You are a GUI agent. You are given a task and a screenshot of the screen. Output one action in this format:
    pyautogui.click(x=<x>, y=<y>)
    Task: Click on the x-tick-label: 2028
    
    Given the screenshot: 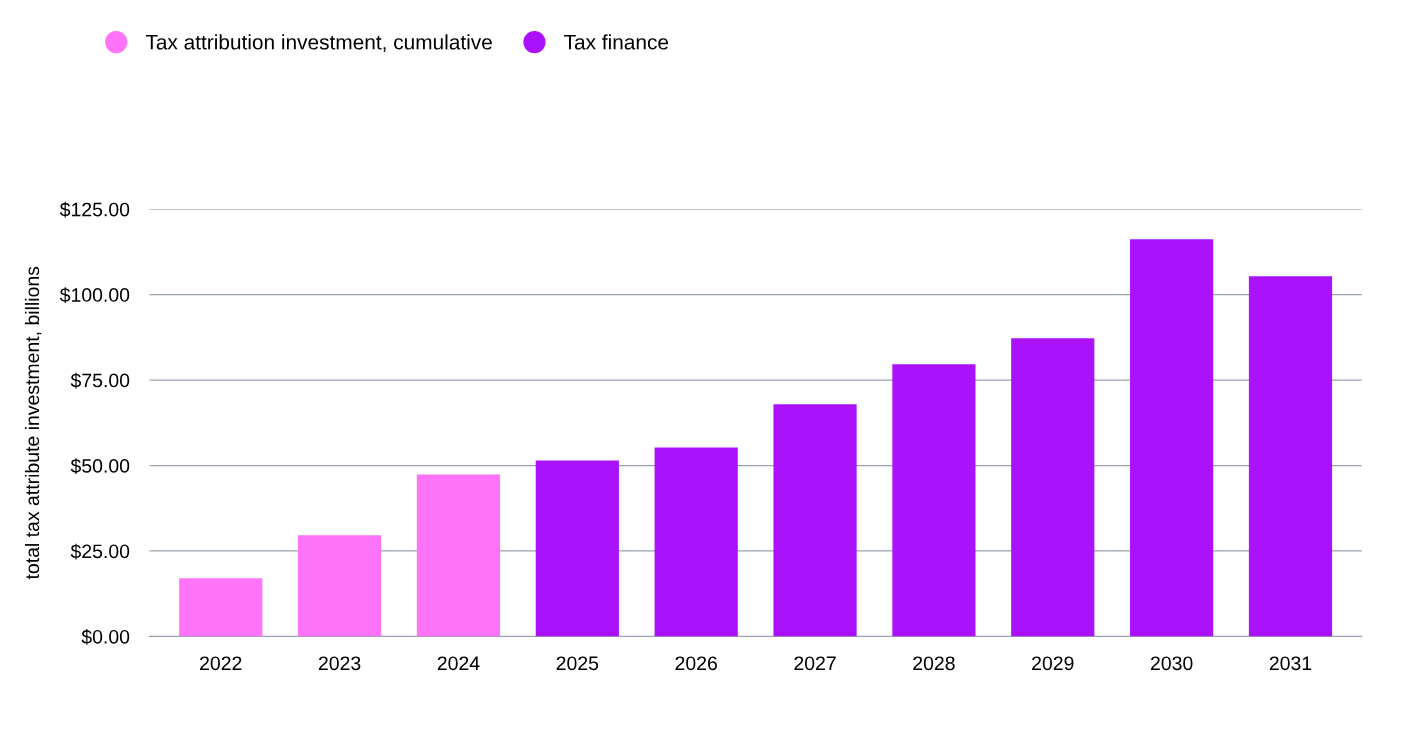 What is the action you would take?
    pyautogui.click(x=934, y=663)
    